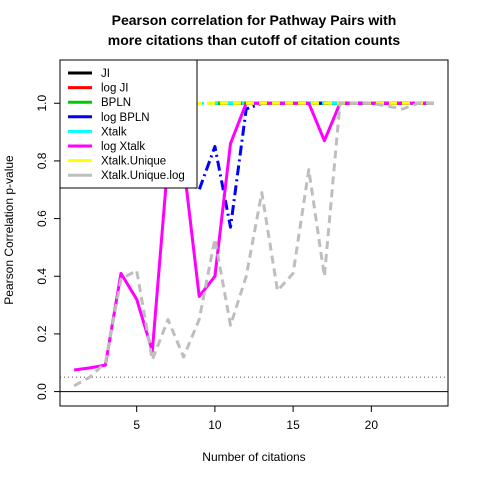 The width and height of the screenshot is (480, 480). I want to click on legend-box, so click(128, 124).